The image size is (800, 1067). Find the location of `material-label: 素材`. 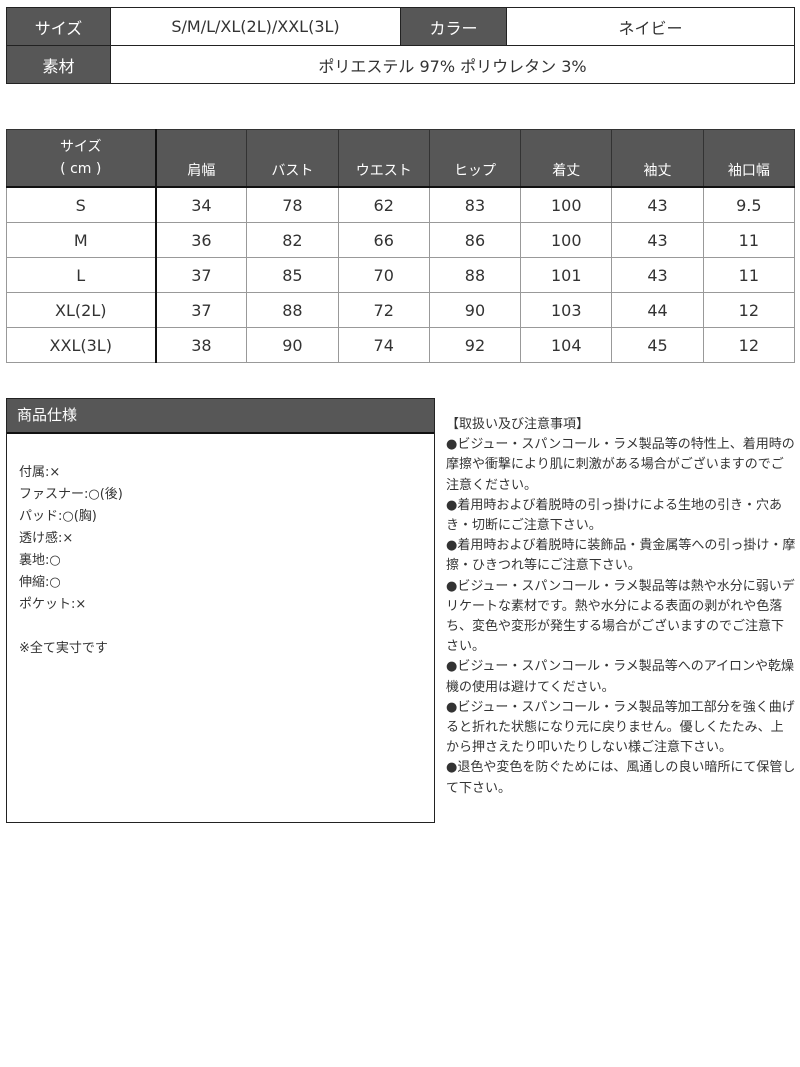

material-label: 素材 is located at coordinates (58, 64).